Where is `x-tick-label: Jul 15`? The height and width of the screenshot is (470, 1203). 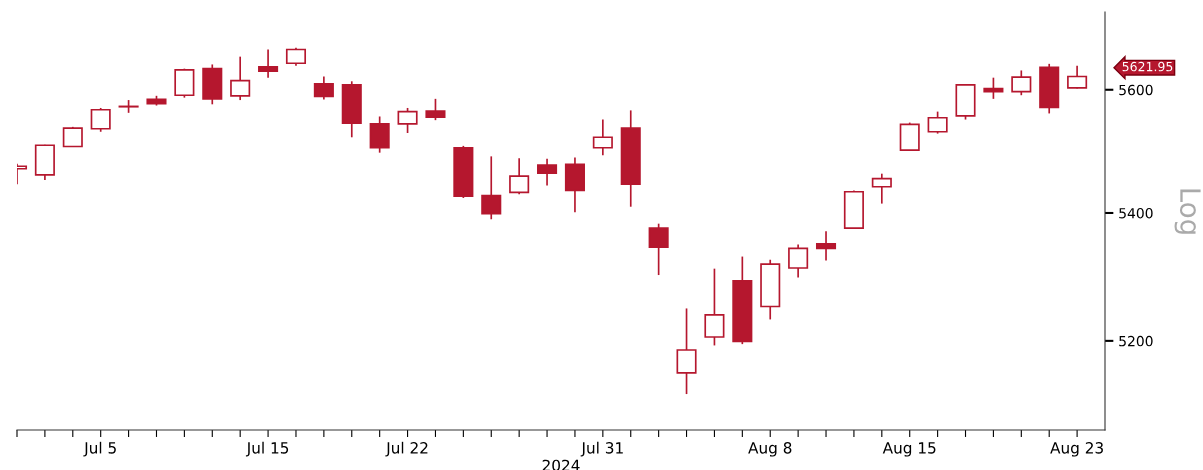 x-tick-label: Jul 15 is located at coordinates (267, 449).